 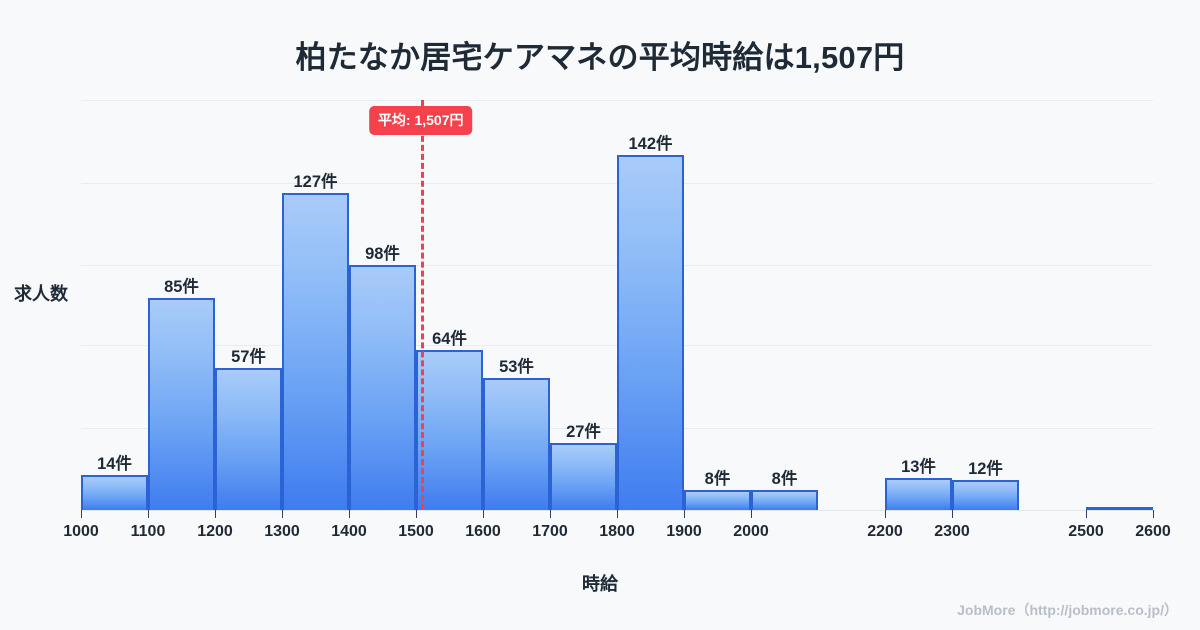 What do you see at coordinates (617, 531) in the screenshot?
I see `x-tick-label: 1800` at bounding box center [617, 531].